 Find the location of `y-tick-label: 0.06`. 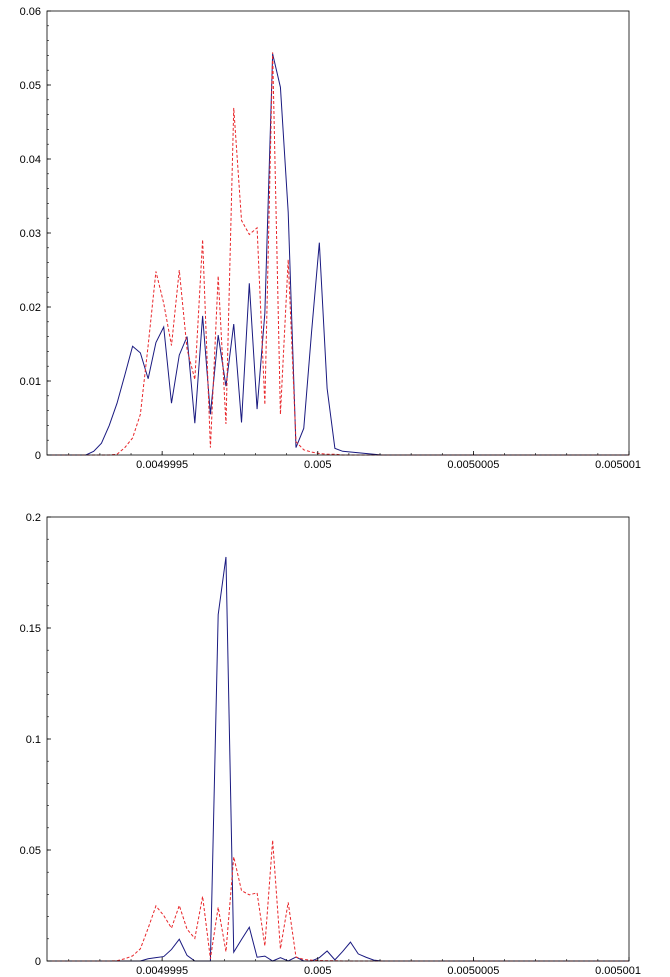

y-tick-label: 0.06 is located at coordinates (30, 12).